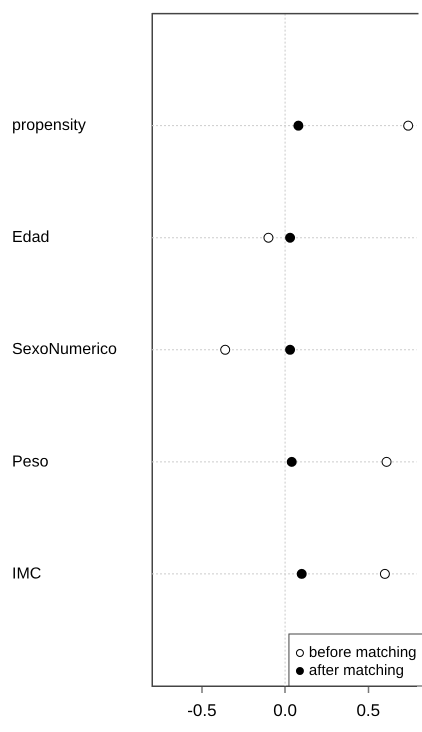 This screenshot has width=422, height=732. I want to click on y-tick-label: Edad, so click(31, 237).